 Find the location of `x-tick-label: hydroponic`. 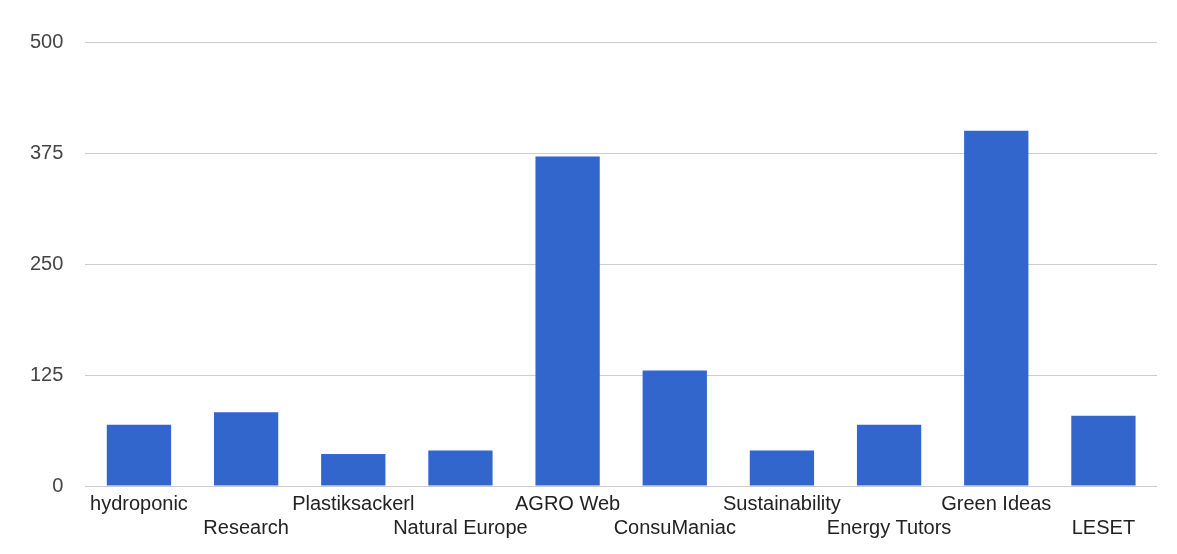

x-tick-label: hydroponic is located at coordinates (139, 502).